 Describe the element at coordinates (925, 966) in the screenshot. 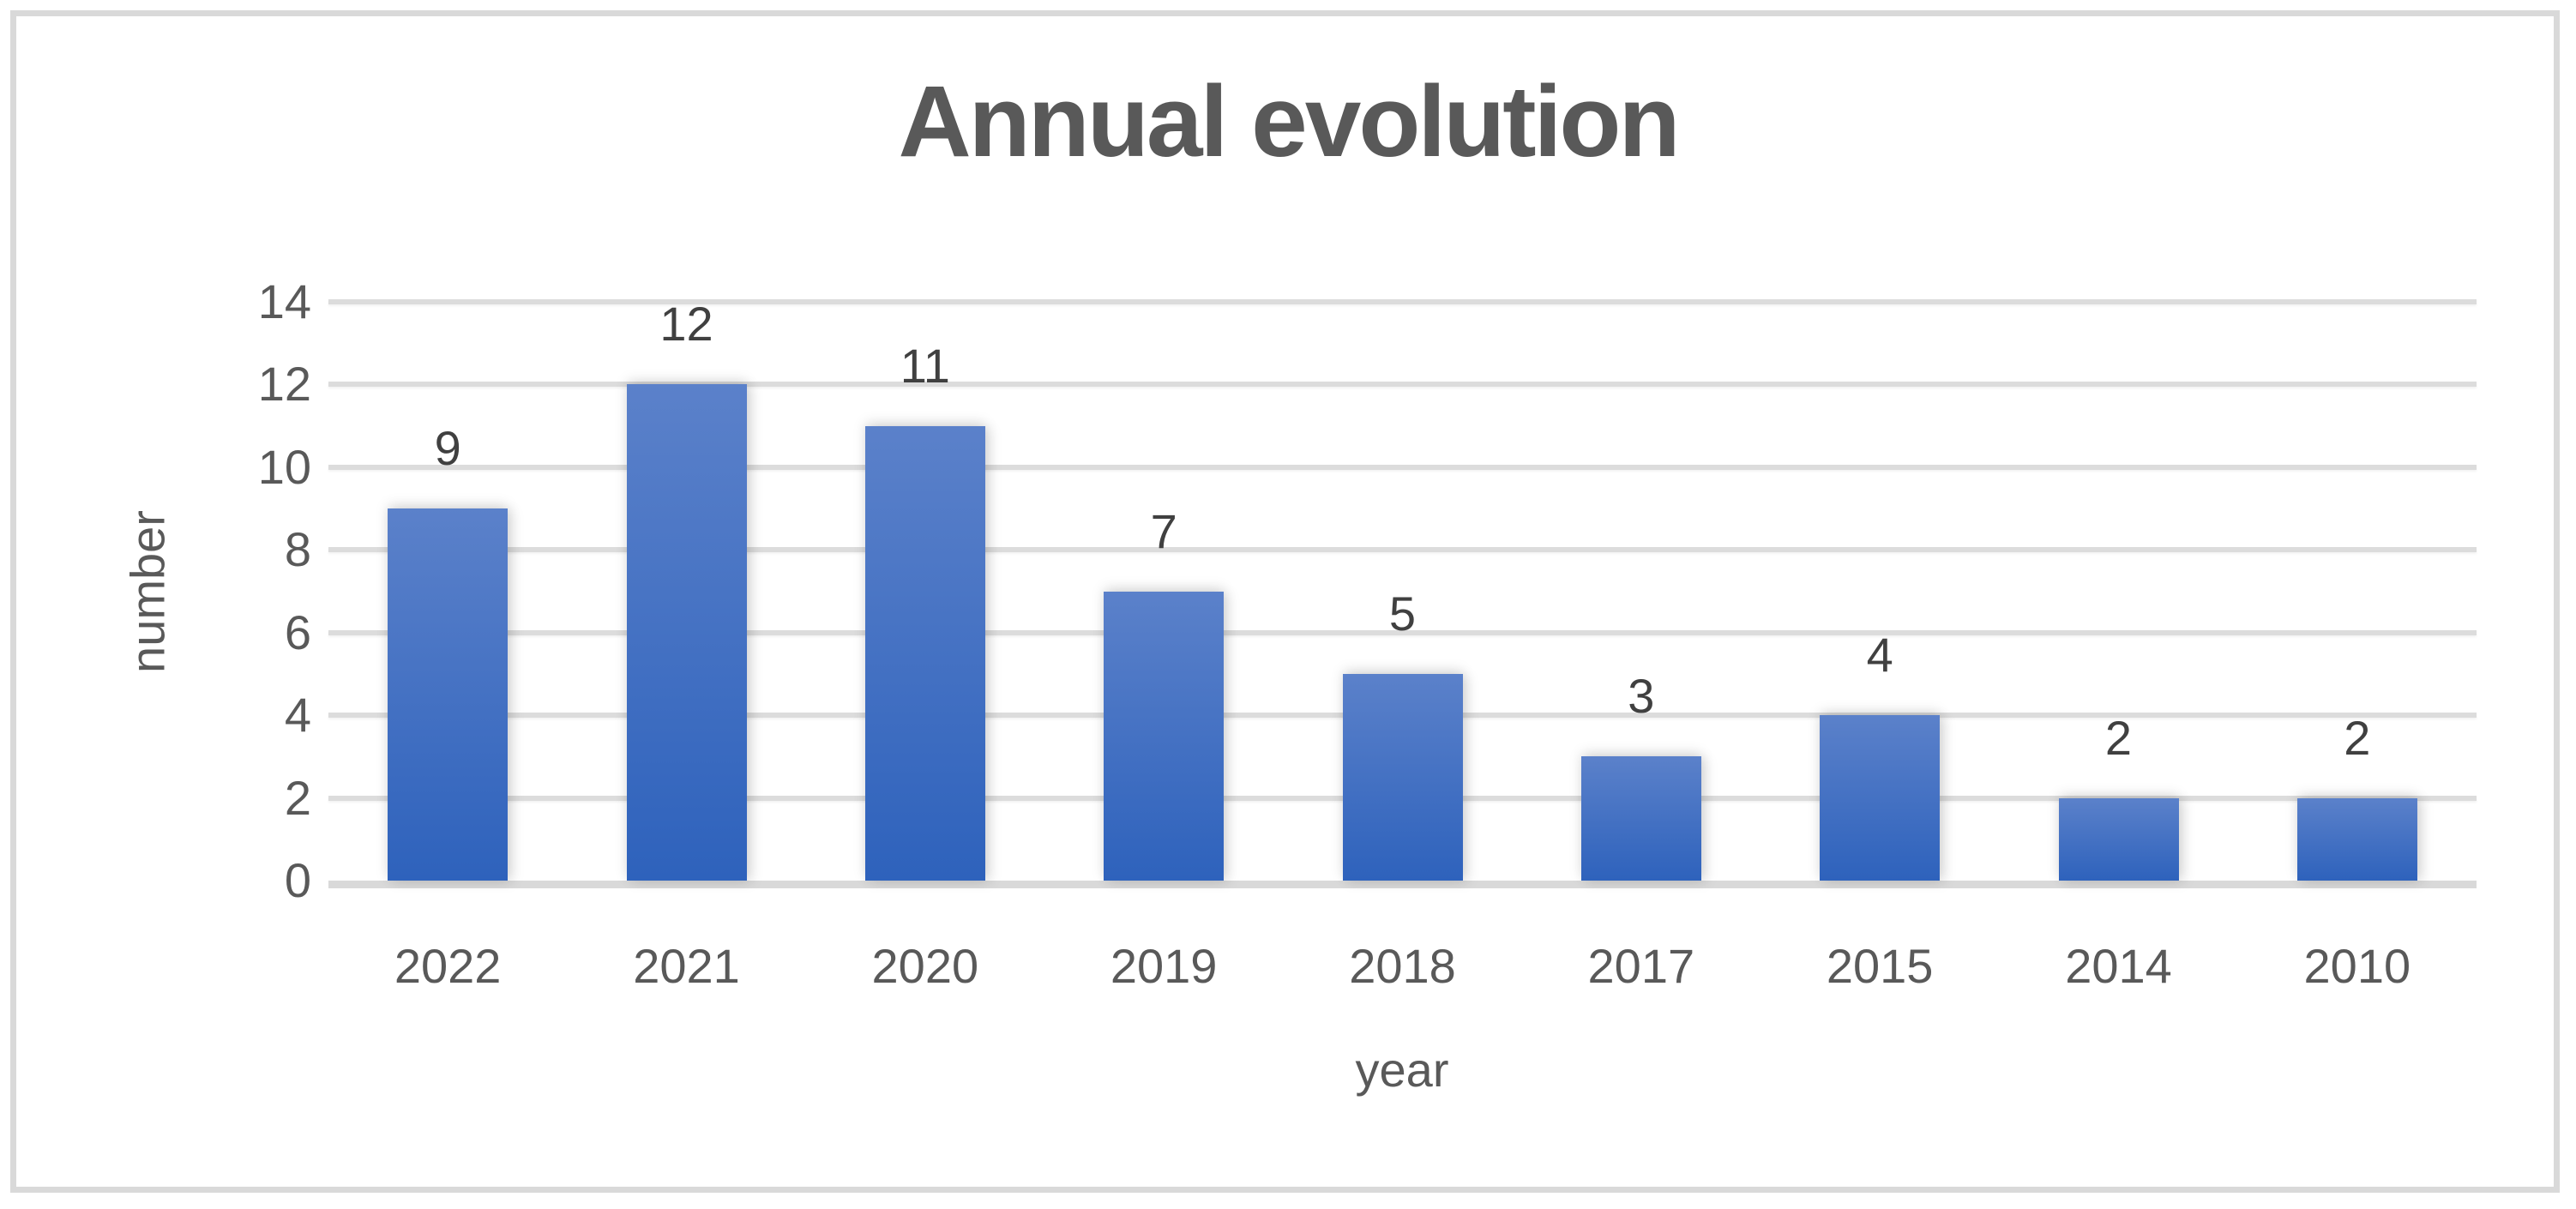

I see `x-tick-label-2020: 2020` at that location.